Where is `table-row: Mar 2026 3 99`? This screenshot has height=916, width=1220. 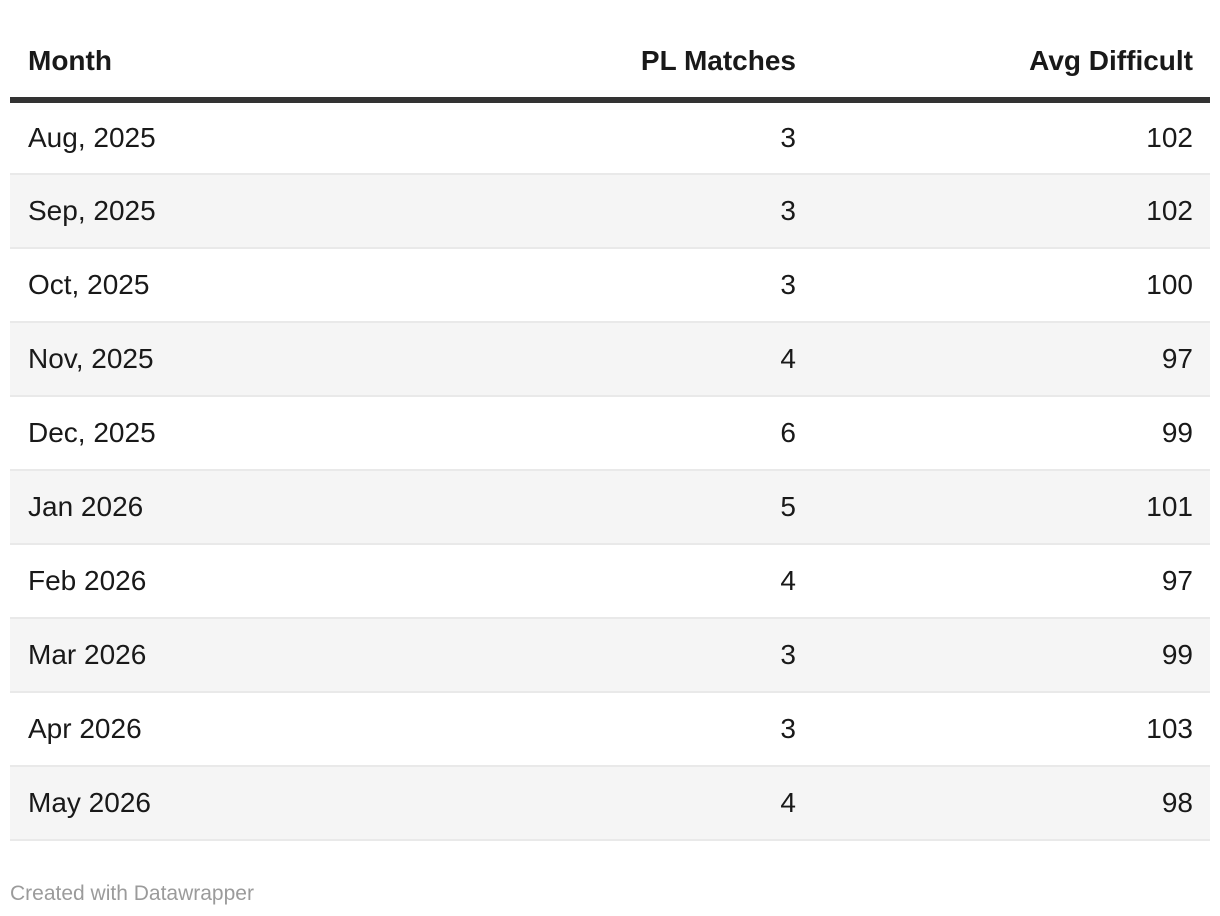
table-row: Mar 2026 3 99 is located at coordinates (610, 655).